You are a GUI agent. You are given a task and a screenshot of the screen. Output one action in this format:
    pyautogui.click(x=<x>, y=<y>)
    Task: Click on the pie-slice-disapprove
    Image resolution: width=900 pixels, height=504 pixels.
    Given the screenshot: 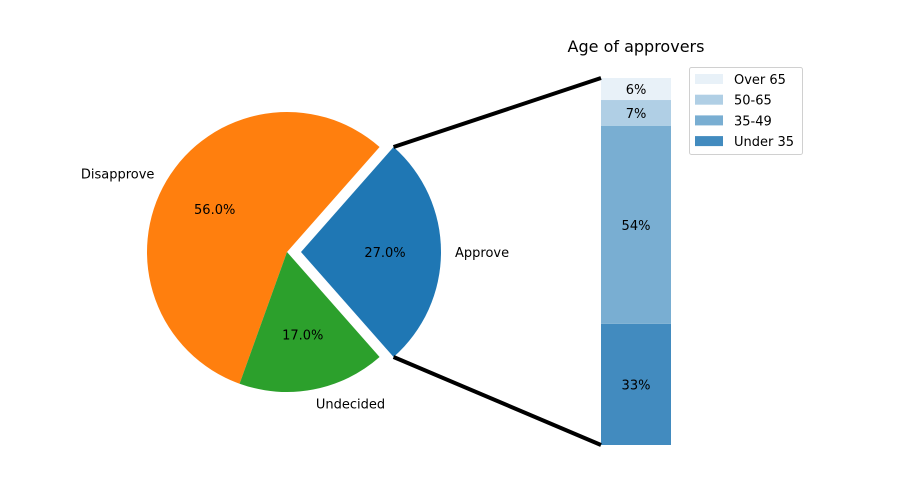 What is the action you would take?
    pyautogui.click(x=263, y=247)
    